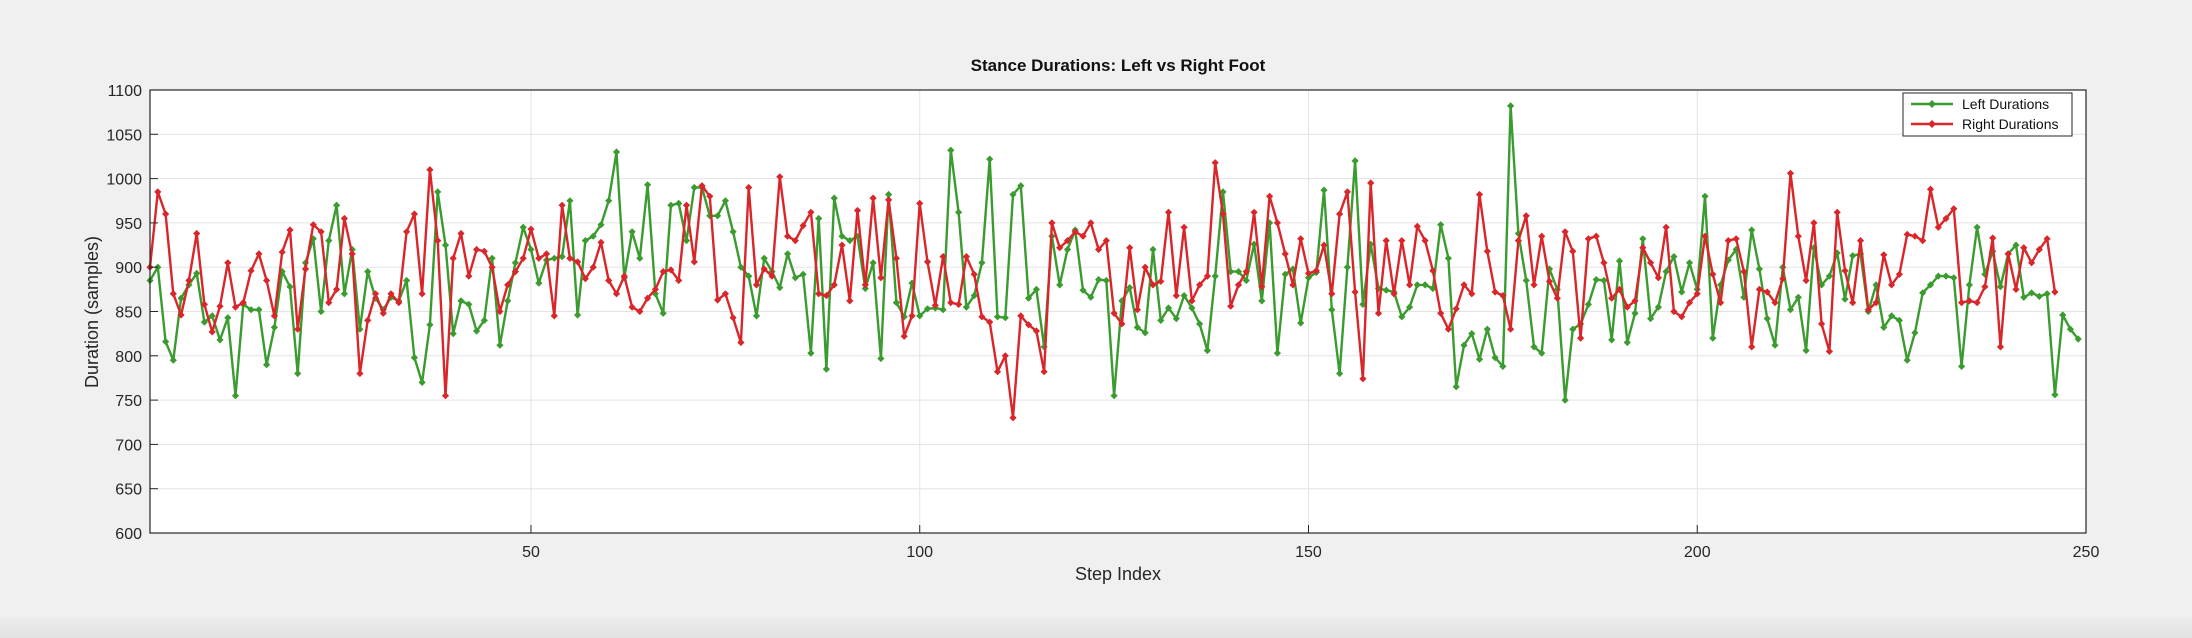 The image size is (2192, 638). I want to click on window-bottom-edge, so click(1096, 628).